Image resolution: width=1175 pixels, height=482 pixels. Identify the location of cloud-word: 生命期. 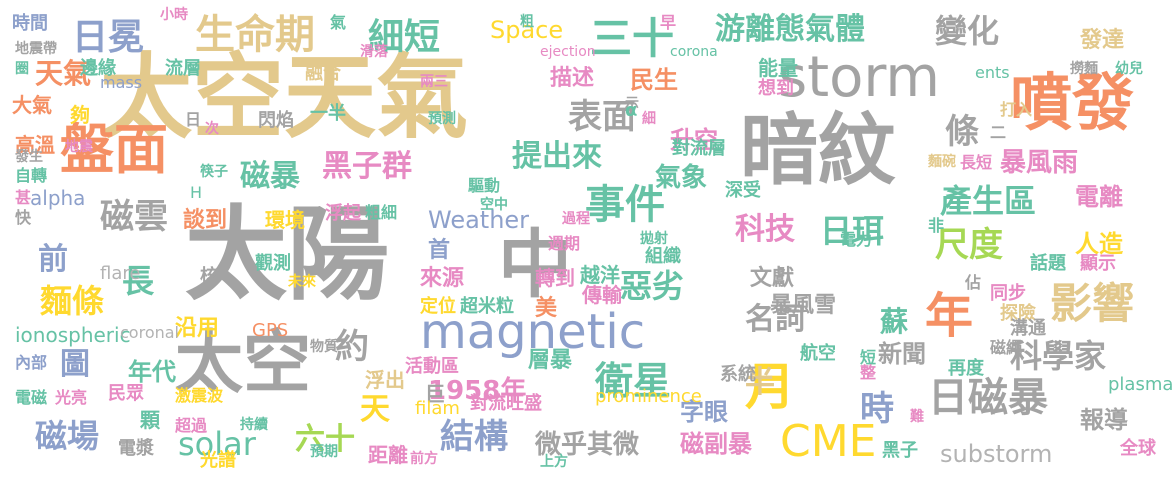
(255, 35).